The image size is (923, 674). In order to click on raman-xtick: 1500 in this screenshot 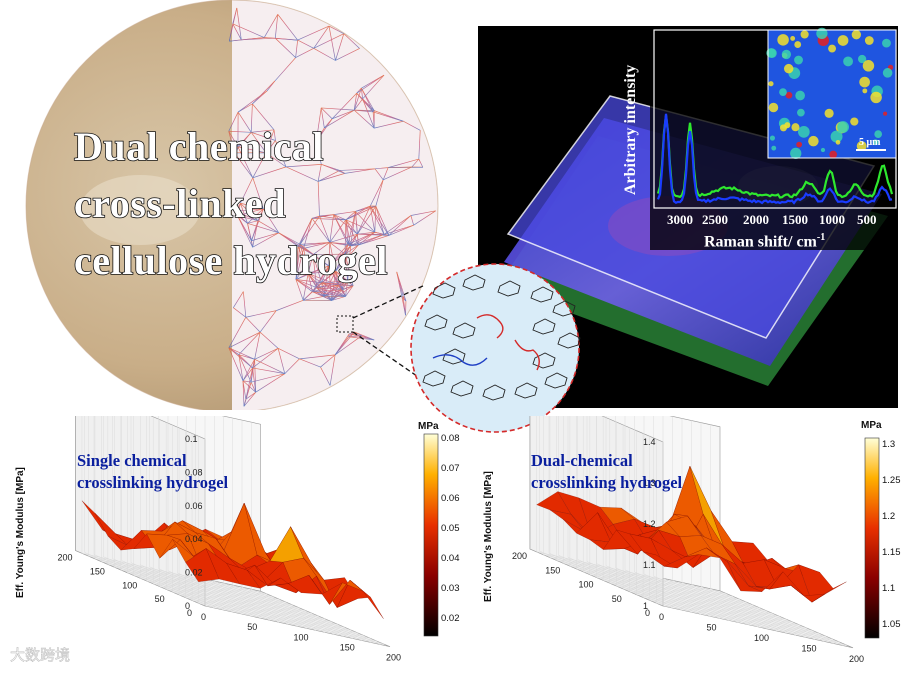, I will do `click(795, 219)`.